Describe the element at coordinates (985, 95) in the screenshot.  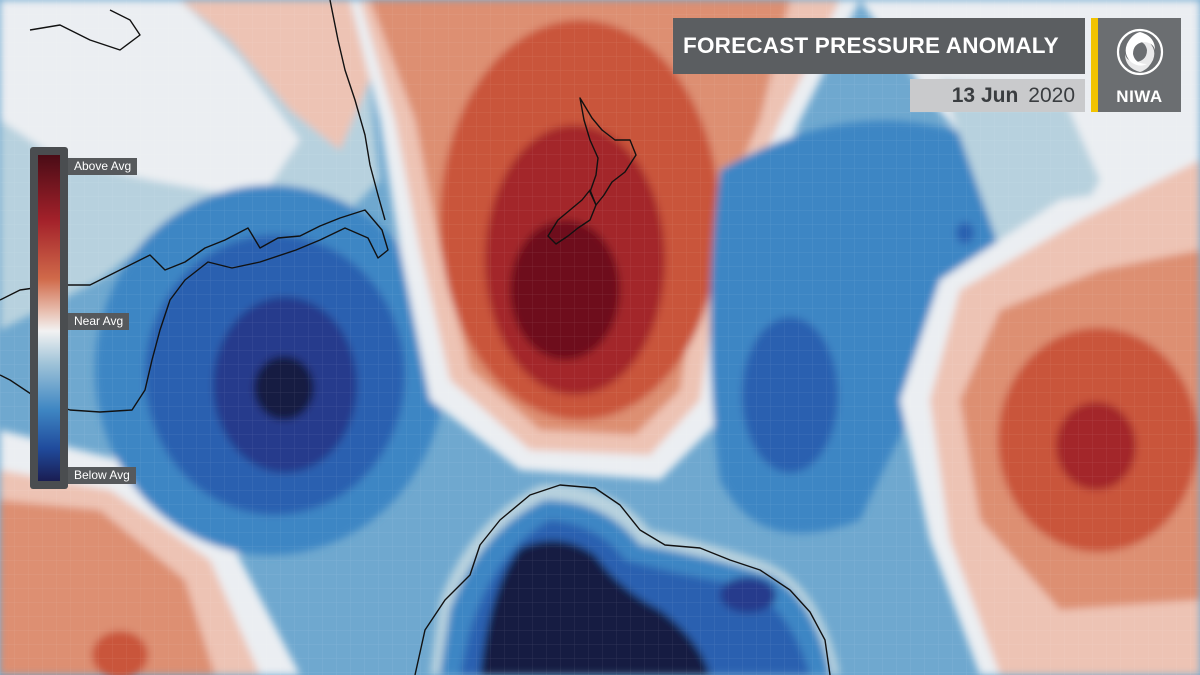
I see `date-day: 13 Jun` at that location.